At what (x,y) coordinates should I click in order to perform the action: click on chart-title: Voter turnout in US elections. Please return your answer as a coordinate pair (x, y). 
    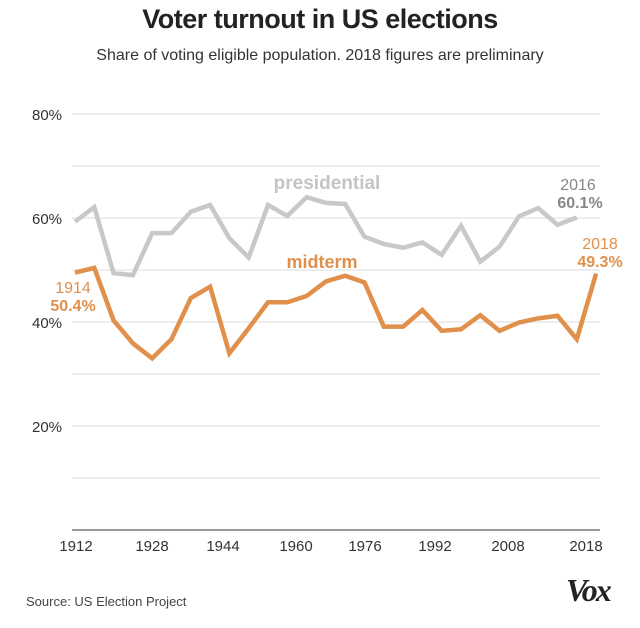
    Looking at the image, I should click on (320, 19).